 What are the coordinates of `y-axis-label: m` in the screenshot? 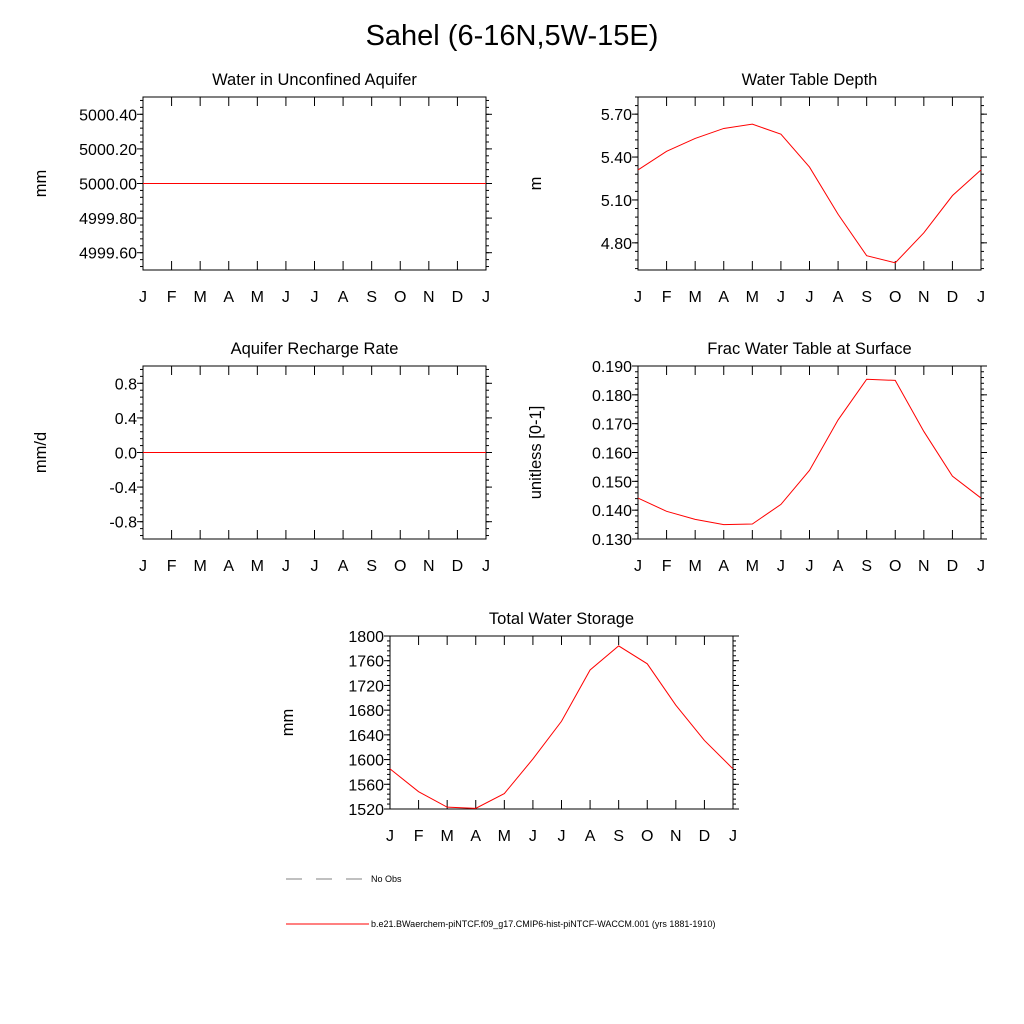 It's located at (536, 184).